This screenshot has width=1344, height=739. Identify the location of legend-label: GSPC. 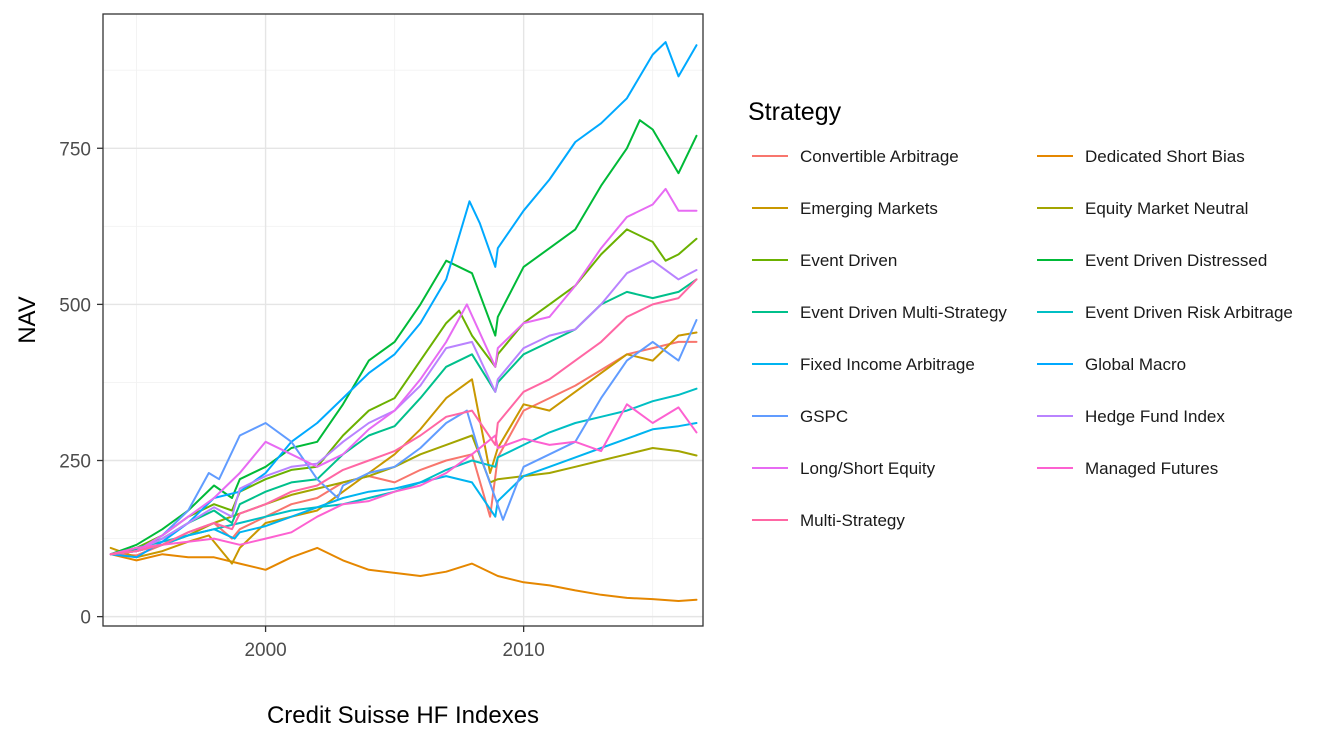
(824, 416).